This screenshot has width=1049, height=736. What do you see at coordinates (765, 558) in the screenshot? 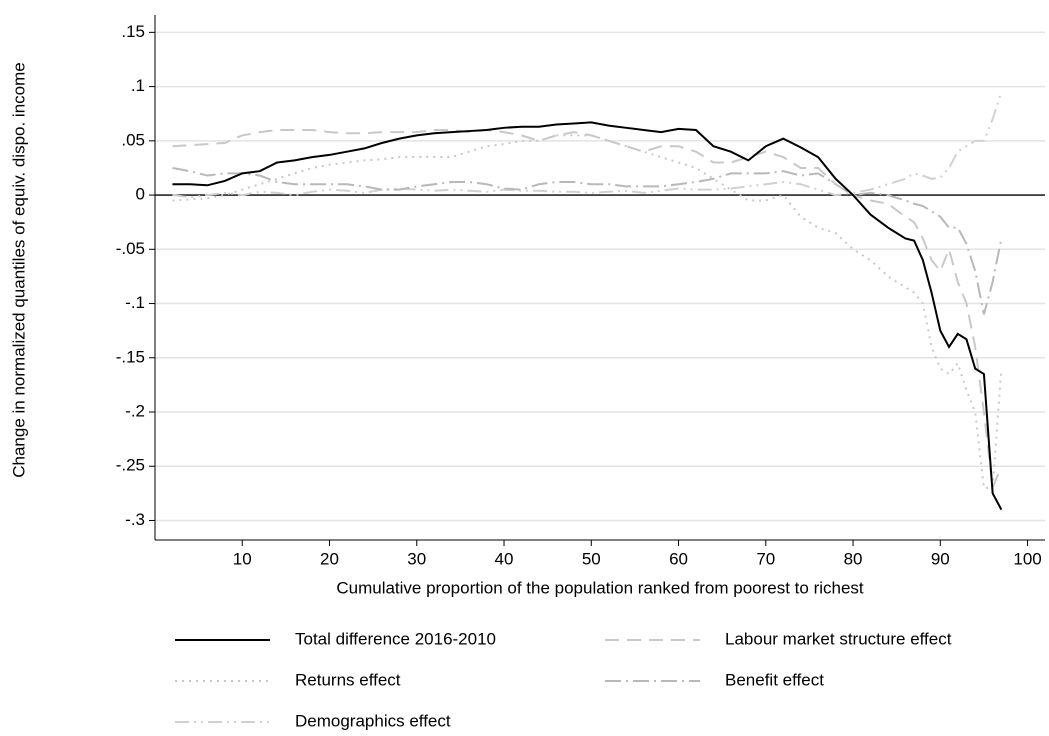
I see `x-tick-label: 70` at bounding box center [765, 558].